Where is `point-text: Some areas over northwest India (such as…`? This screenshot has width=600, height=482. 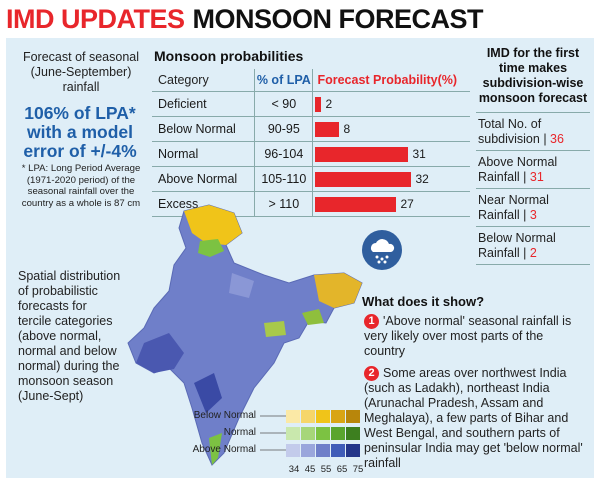 point-text: Some areas over northwest India (such as… is located at coordinates (473, 418).